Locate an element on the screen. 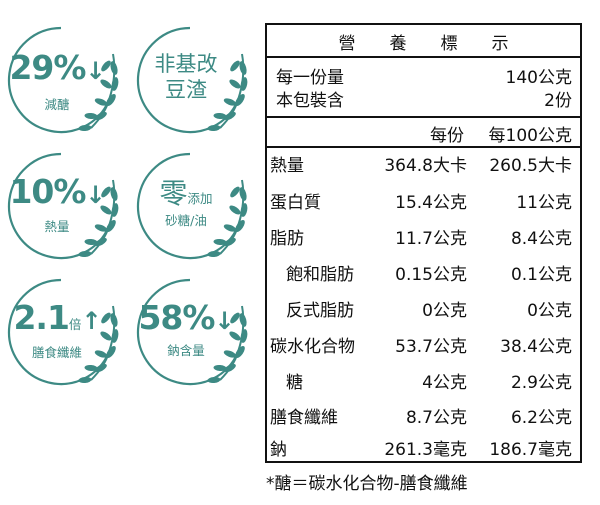  up-arrow-icon: ↑ is located at coordinates (91, 321).